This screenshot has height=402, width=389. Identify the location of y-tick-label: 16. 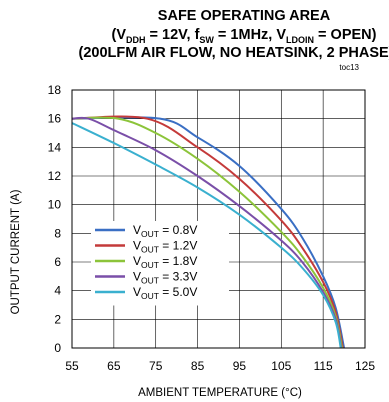
(55, 119).